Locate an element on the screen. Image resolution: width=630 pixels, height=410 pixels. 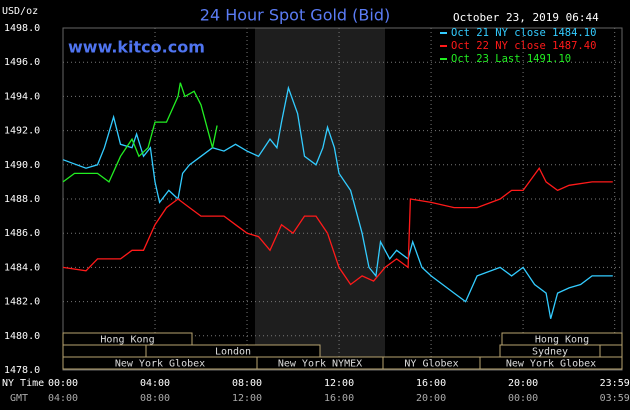
legend-entry: Oct 23 Last 1491.10 is located at coordinates (511, 59).